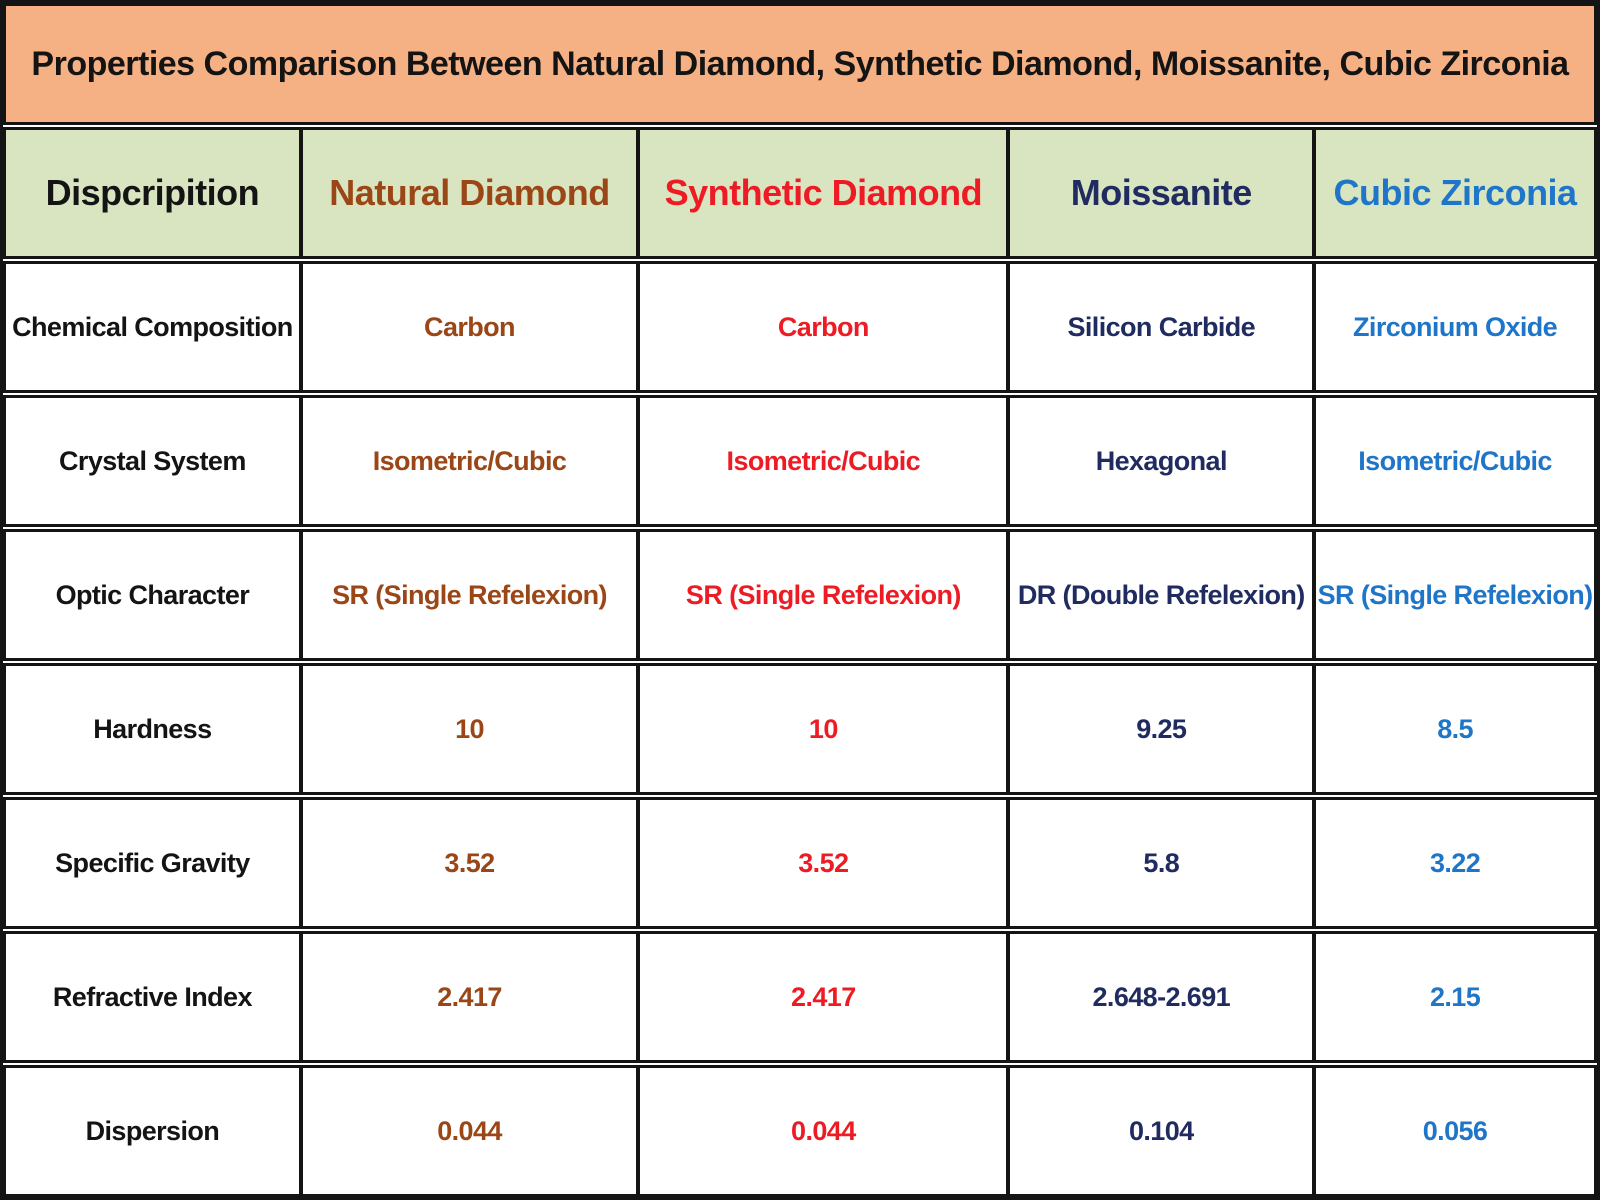 Image resolution: width=1600 pixels, height=1200 pixels. Describe the element at coordinates (152, 326) in the screenshot. I see `row-label: Chemical Composition` at that location.